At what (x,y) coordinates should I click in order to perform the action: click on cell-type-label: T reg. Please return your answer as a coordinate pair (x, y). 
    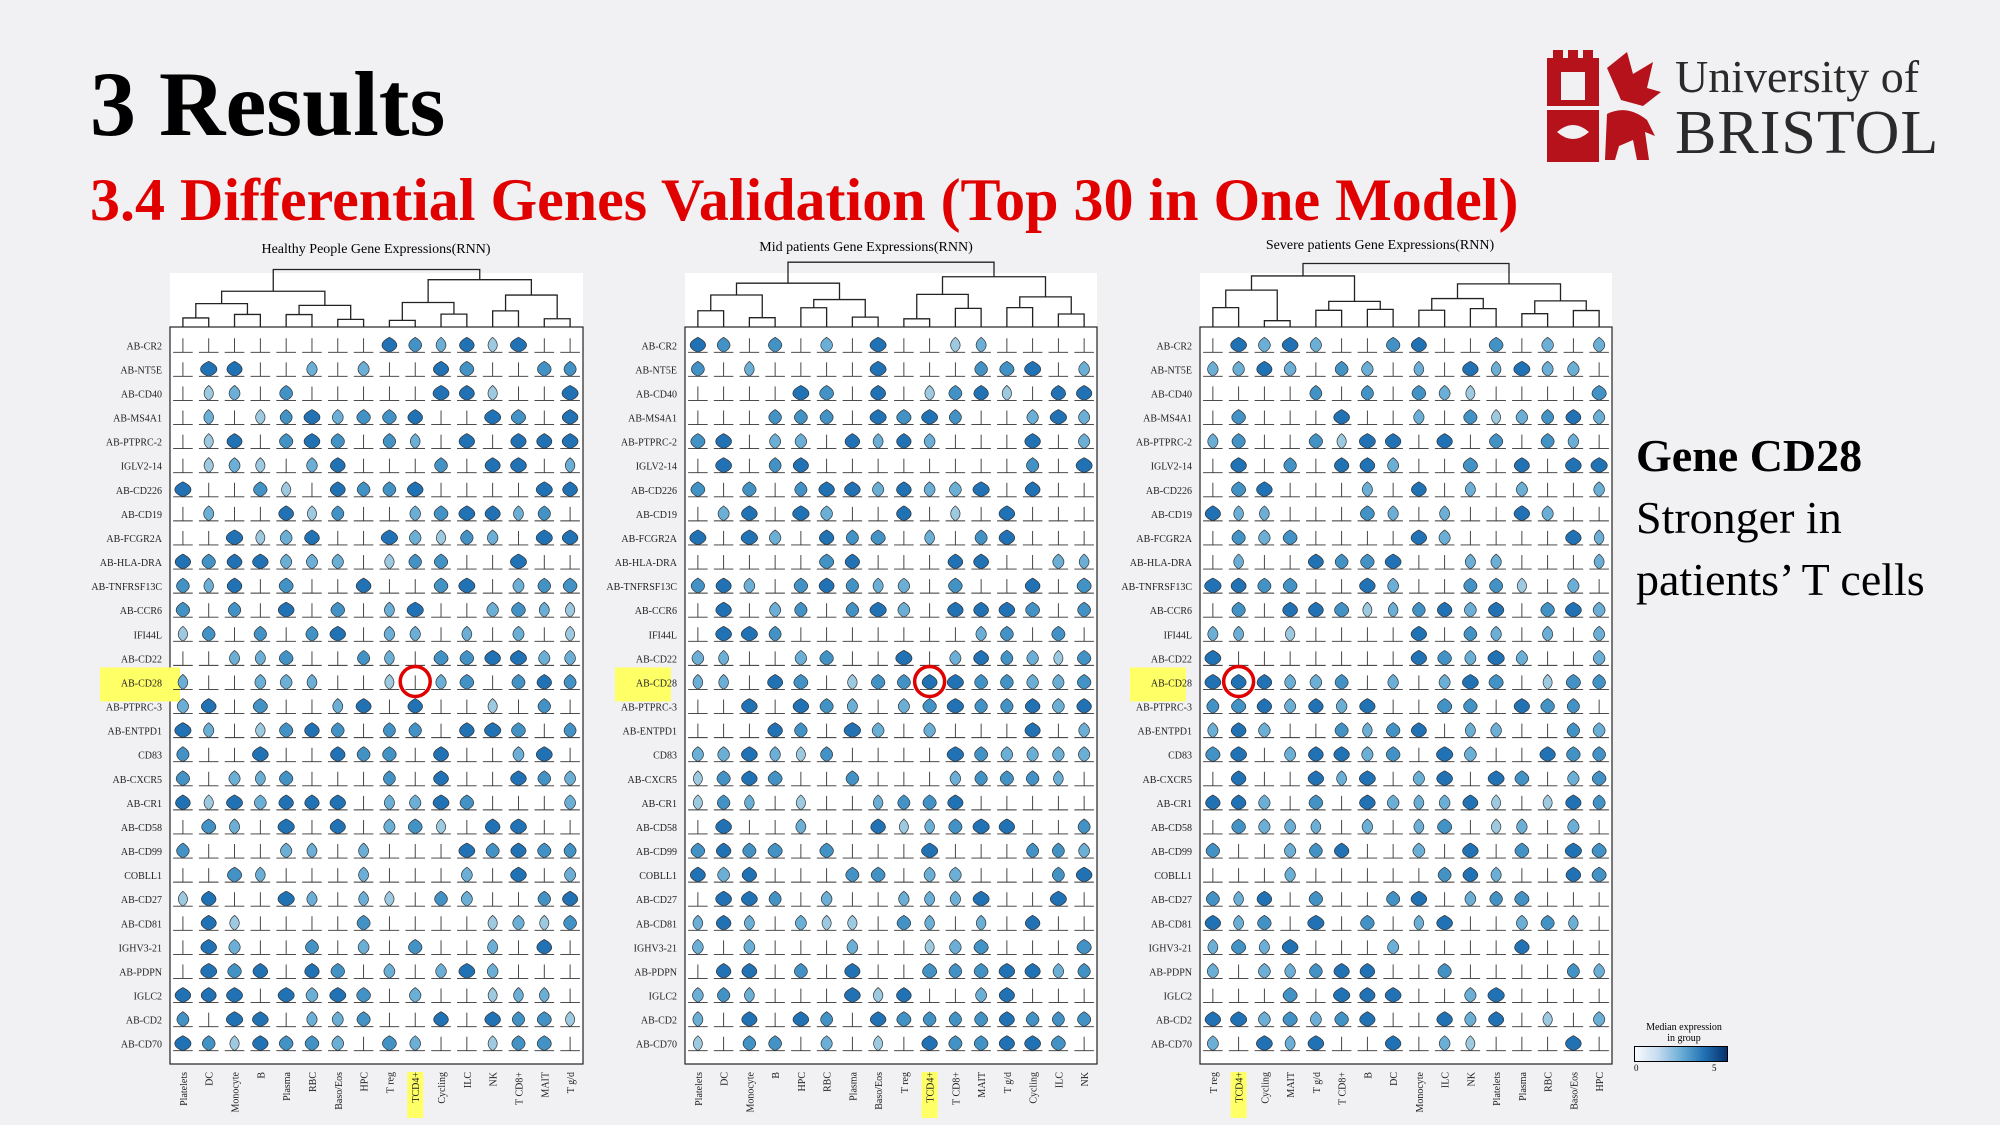
    Looking at the image, I should click on (905, 1082).